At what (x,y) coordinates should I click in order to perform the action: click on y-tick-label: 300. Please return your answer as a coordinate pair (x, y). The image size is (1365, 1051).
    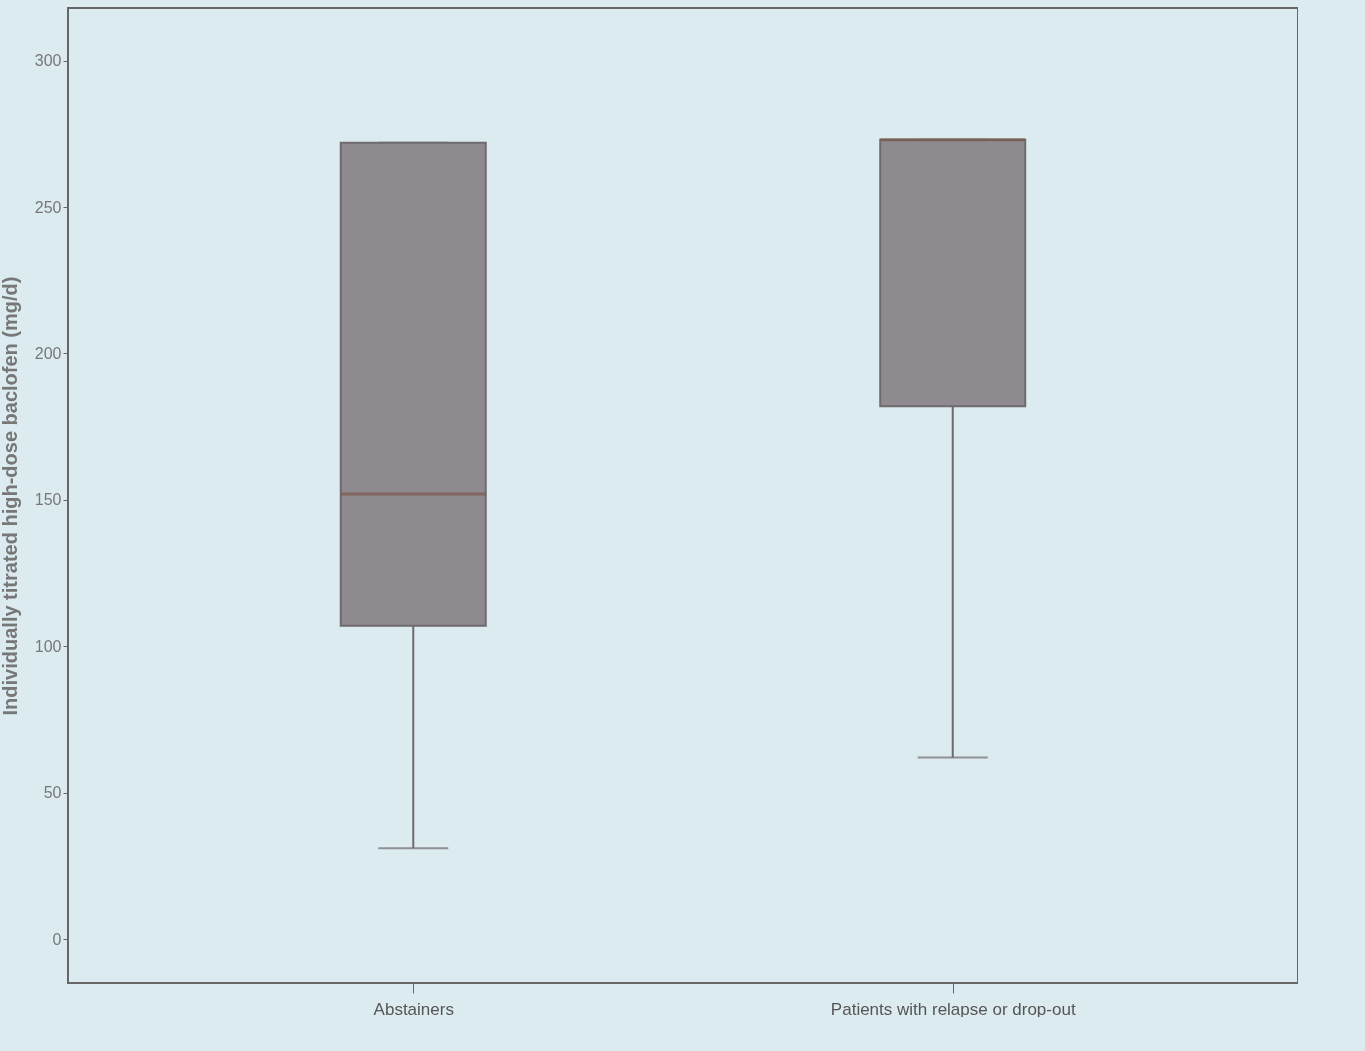
    Looking at the image, I should click on (48, 61).